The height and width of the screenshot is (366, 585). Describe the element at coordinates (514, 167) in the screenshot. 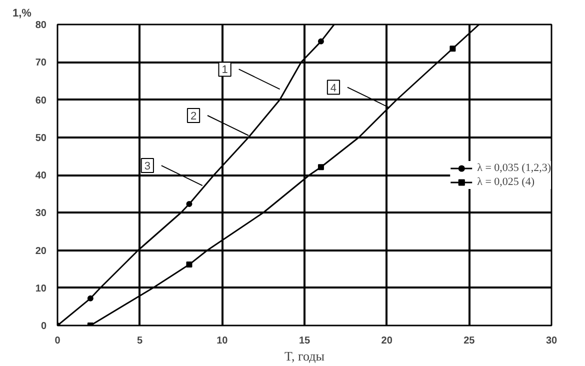

I see `legend-label: λ = 0,035 (1,2,3)` at that location.